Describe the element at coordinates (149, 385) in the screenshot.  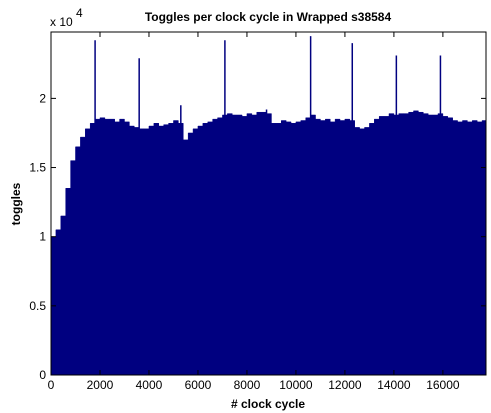
I see `x-tick-label: 4000` at that location.